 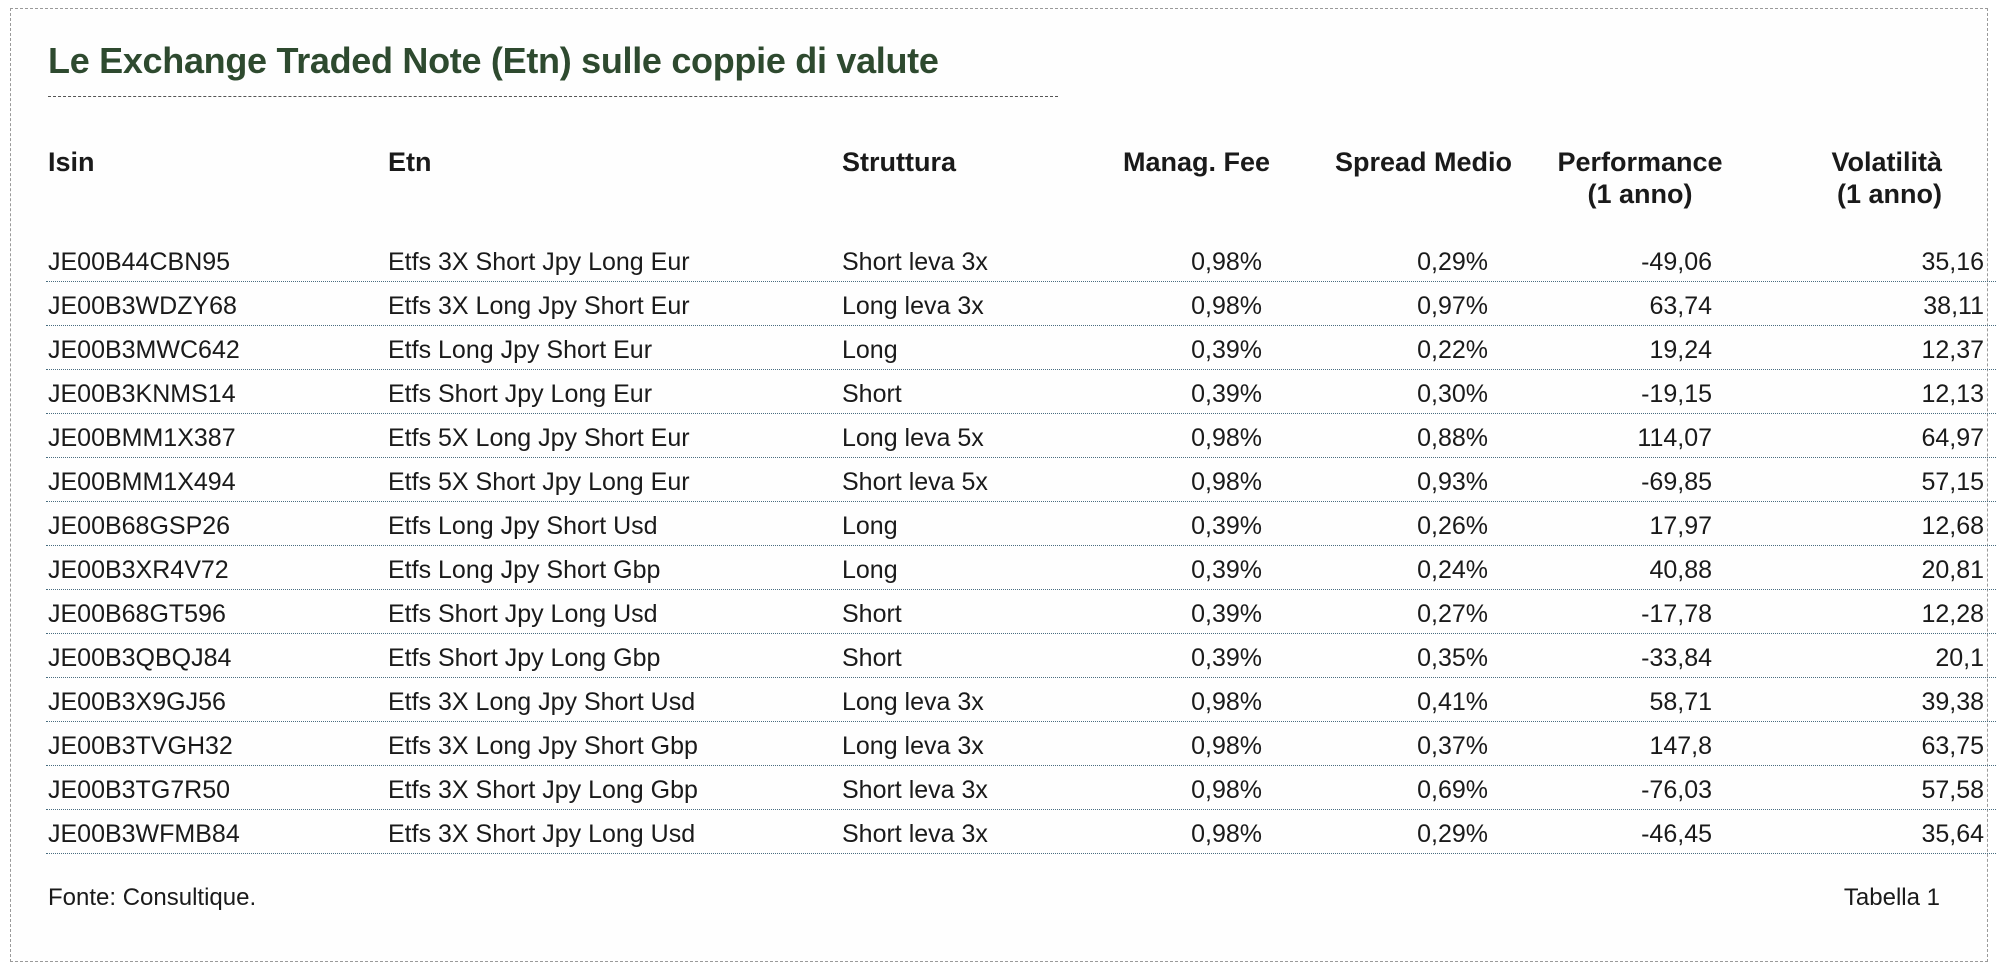 I want to click on cell-isin: JE00B3KNMS14, so click(x=142, y=394).